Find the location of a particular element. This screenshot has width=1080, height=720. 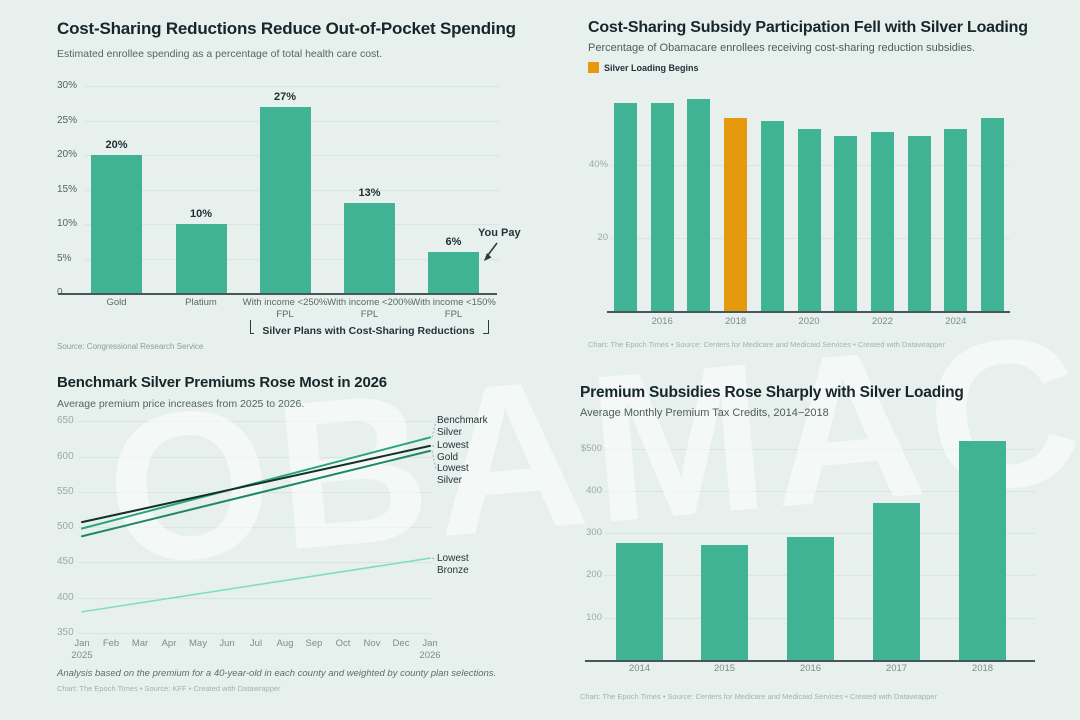

you-pay-annotation: You Pay is located at coordinates (499, 233).